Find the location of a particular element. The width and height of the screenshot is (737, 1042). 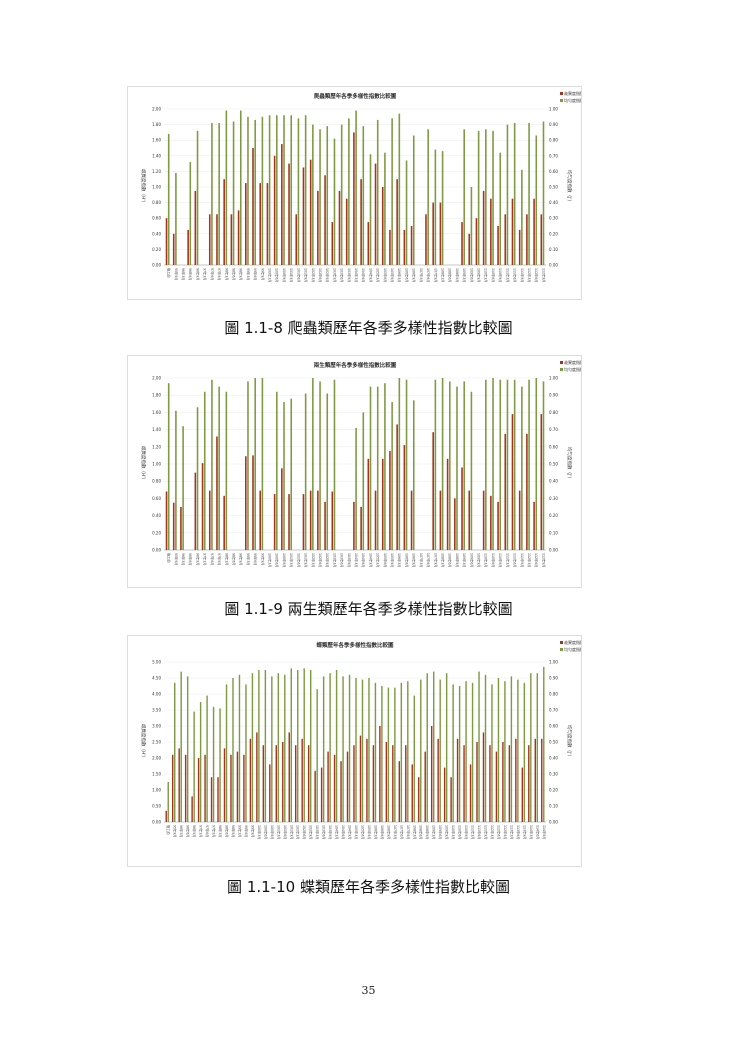

x-tick-label: 114年6月 is located at coordinates (537, 832).